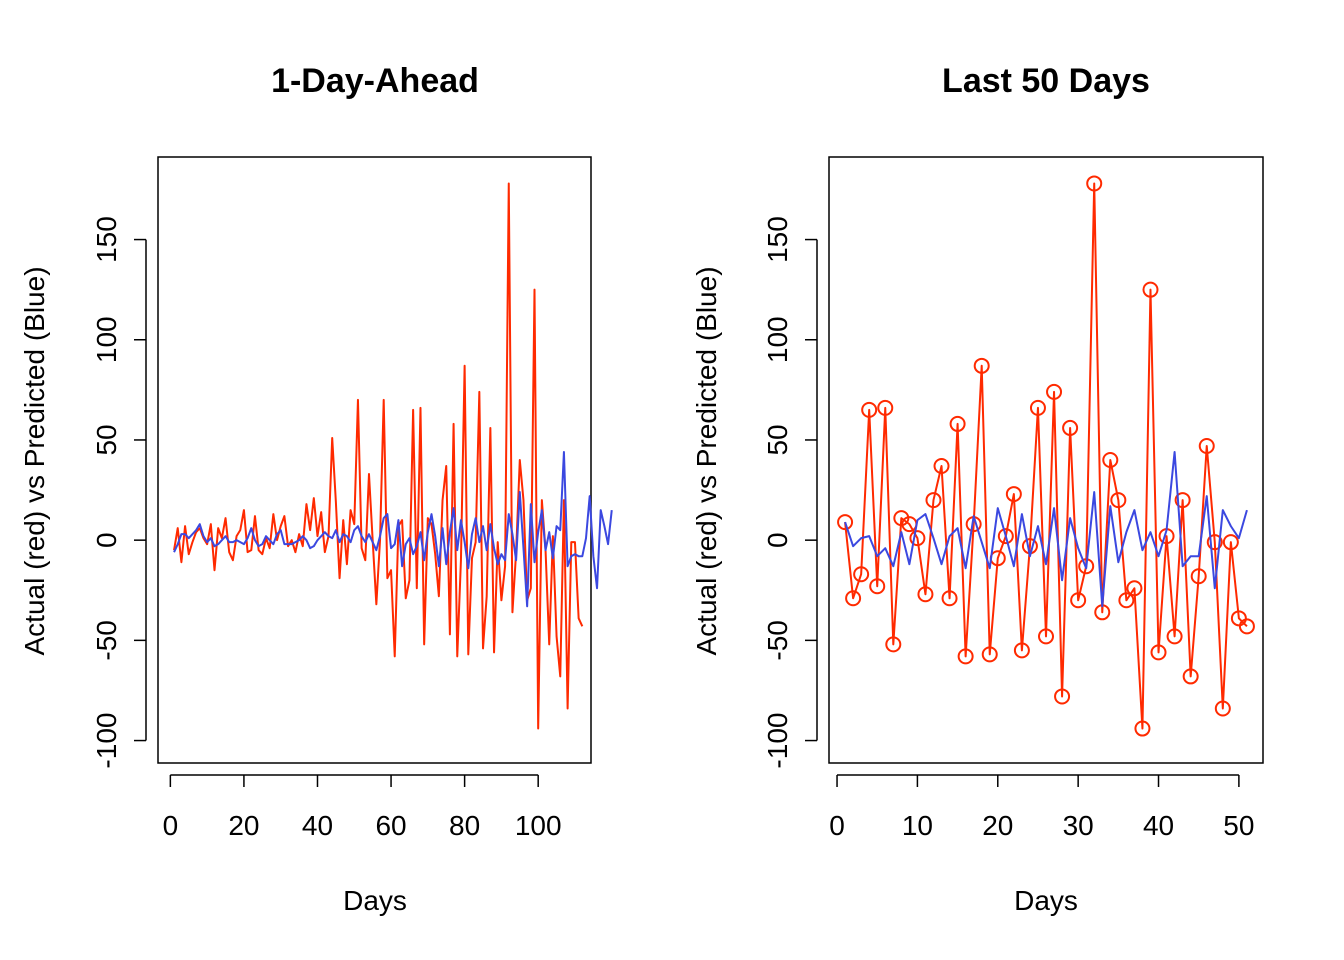 This screenshot has width=1344, height=960. Describe the element at coordinates (390, 825) in the screenshot. I see `x-tick-label: 60` at that location.